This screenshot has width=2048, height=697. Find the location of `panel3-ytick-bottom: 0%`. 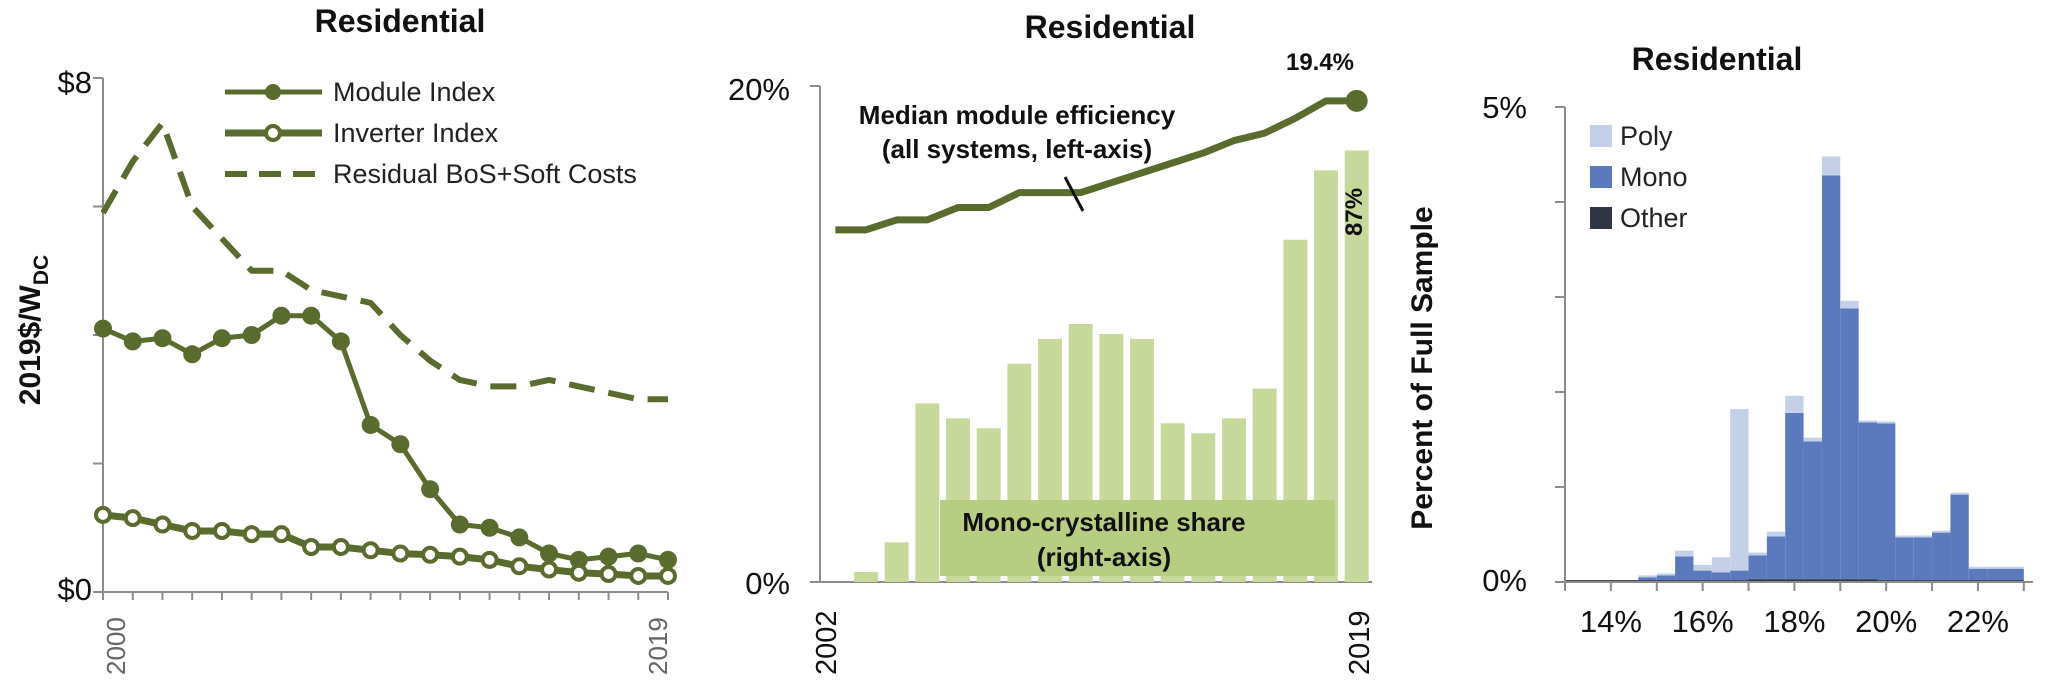

panel3-ytick-bottom: 0% is located at coordinates (1504, 580).